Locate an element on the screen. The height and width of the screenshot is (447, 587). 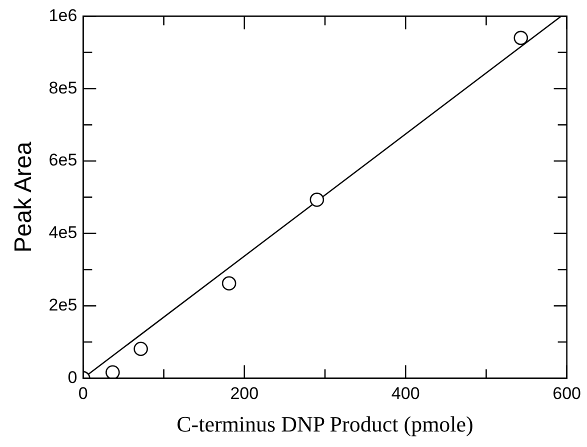
x-axis-title: C-terminus DNP Product (pmole) is located at coordinates (325, 424).